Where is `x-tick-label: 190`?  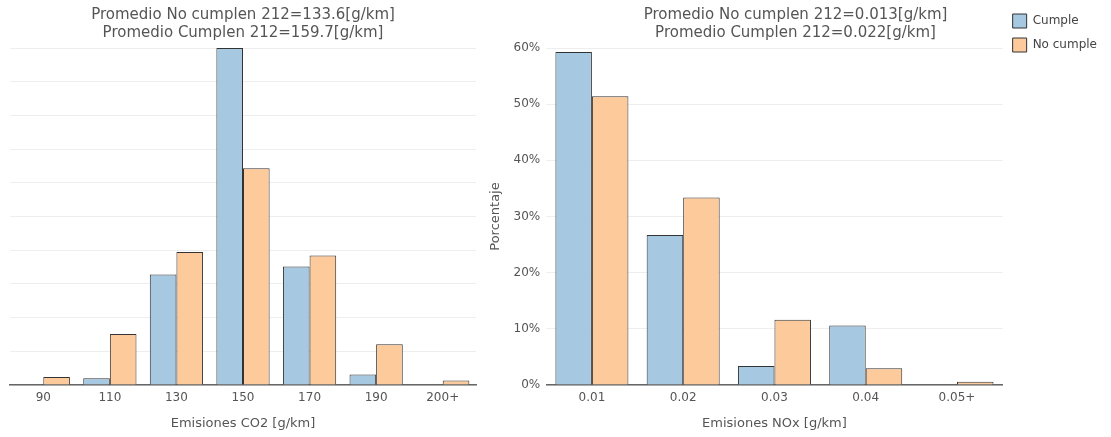 x-tick-label: 190 is located at coordinates (376, 397).